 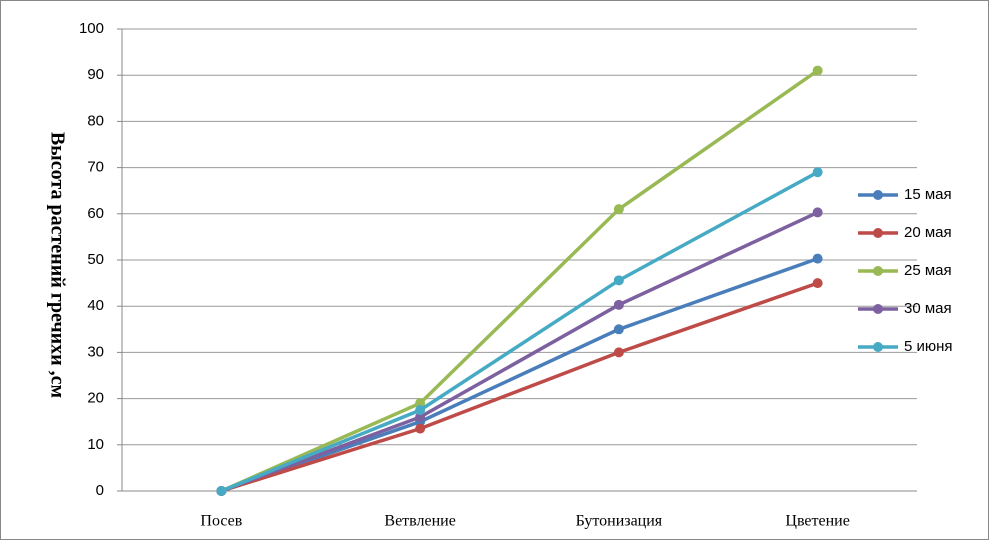 I want to click on x-tick-label: Ветвление, so click(x=419, y=521).